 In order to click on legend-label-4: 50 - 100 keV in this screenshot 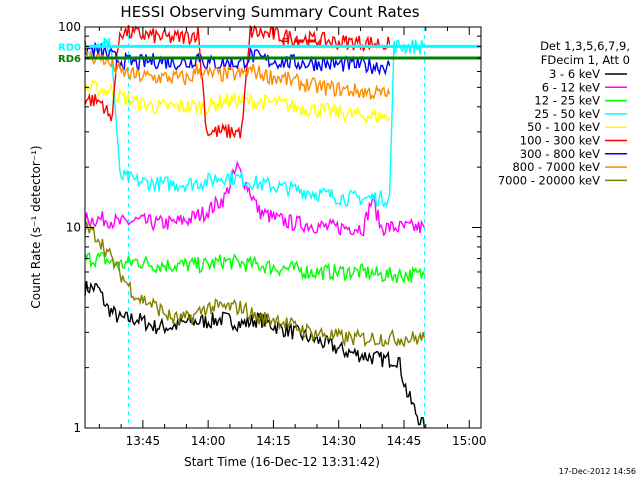, I will do `click(563, 127)`.